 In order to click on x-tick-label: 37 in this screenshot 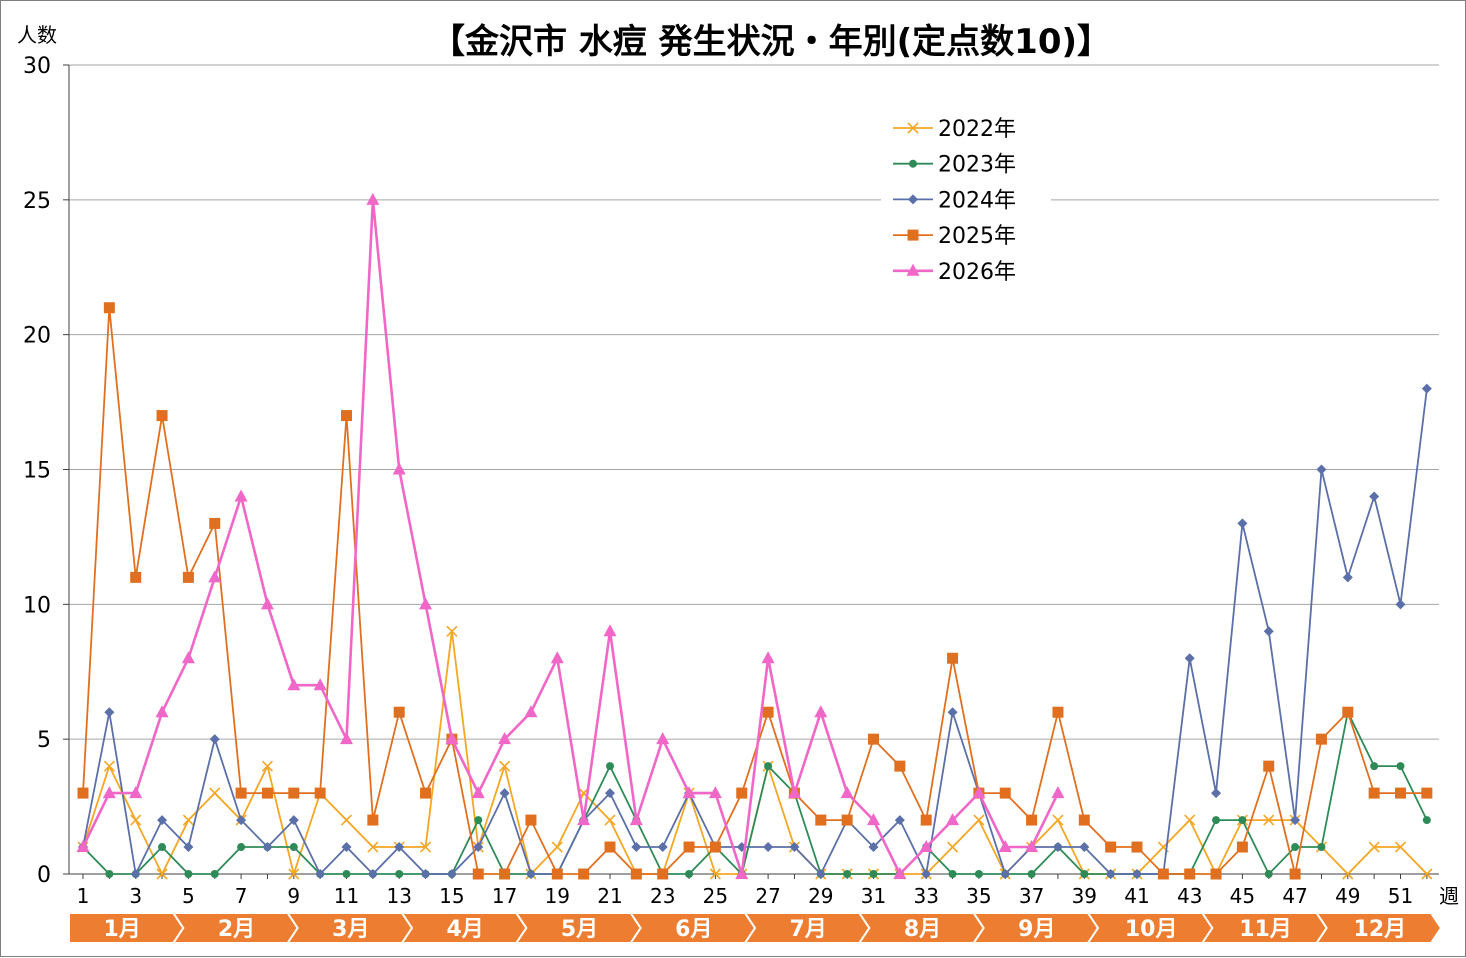, I will do `click(1031, 896)`.